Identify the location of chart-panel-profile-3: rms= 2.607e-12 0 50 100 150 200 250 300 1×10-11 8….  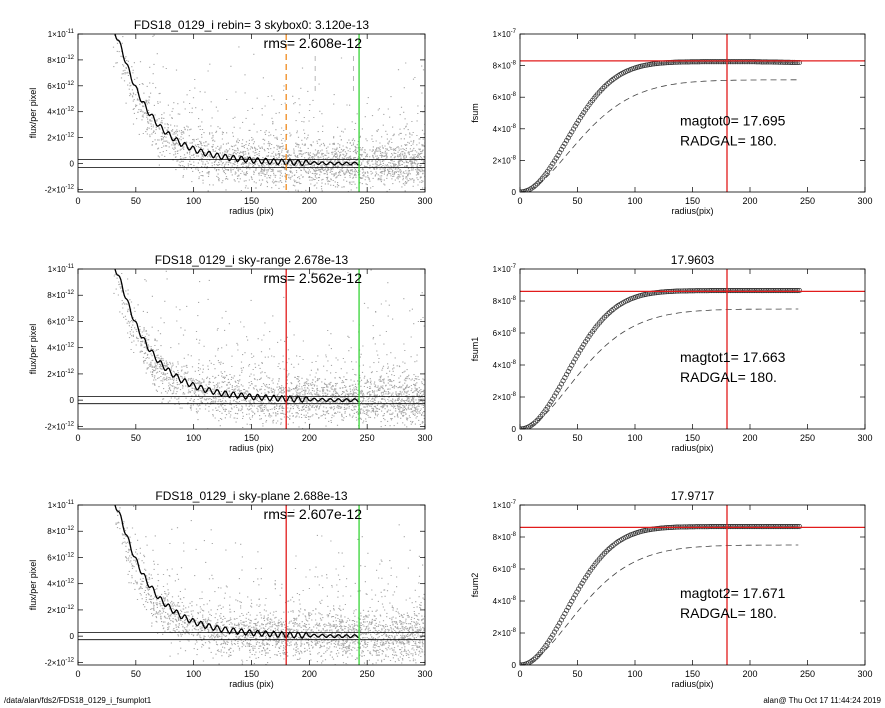
(230, 589).